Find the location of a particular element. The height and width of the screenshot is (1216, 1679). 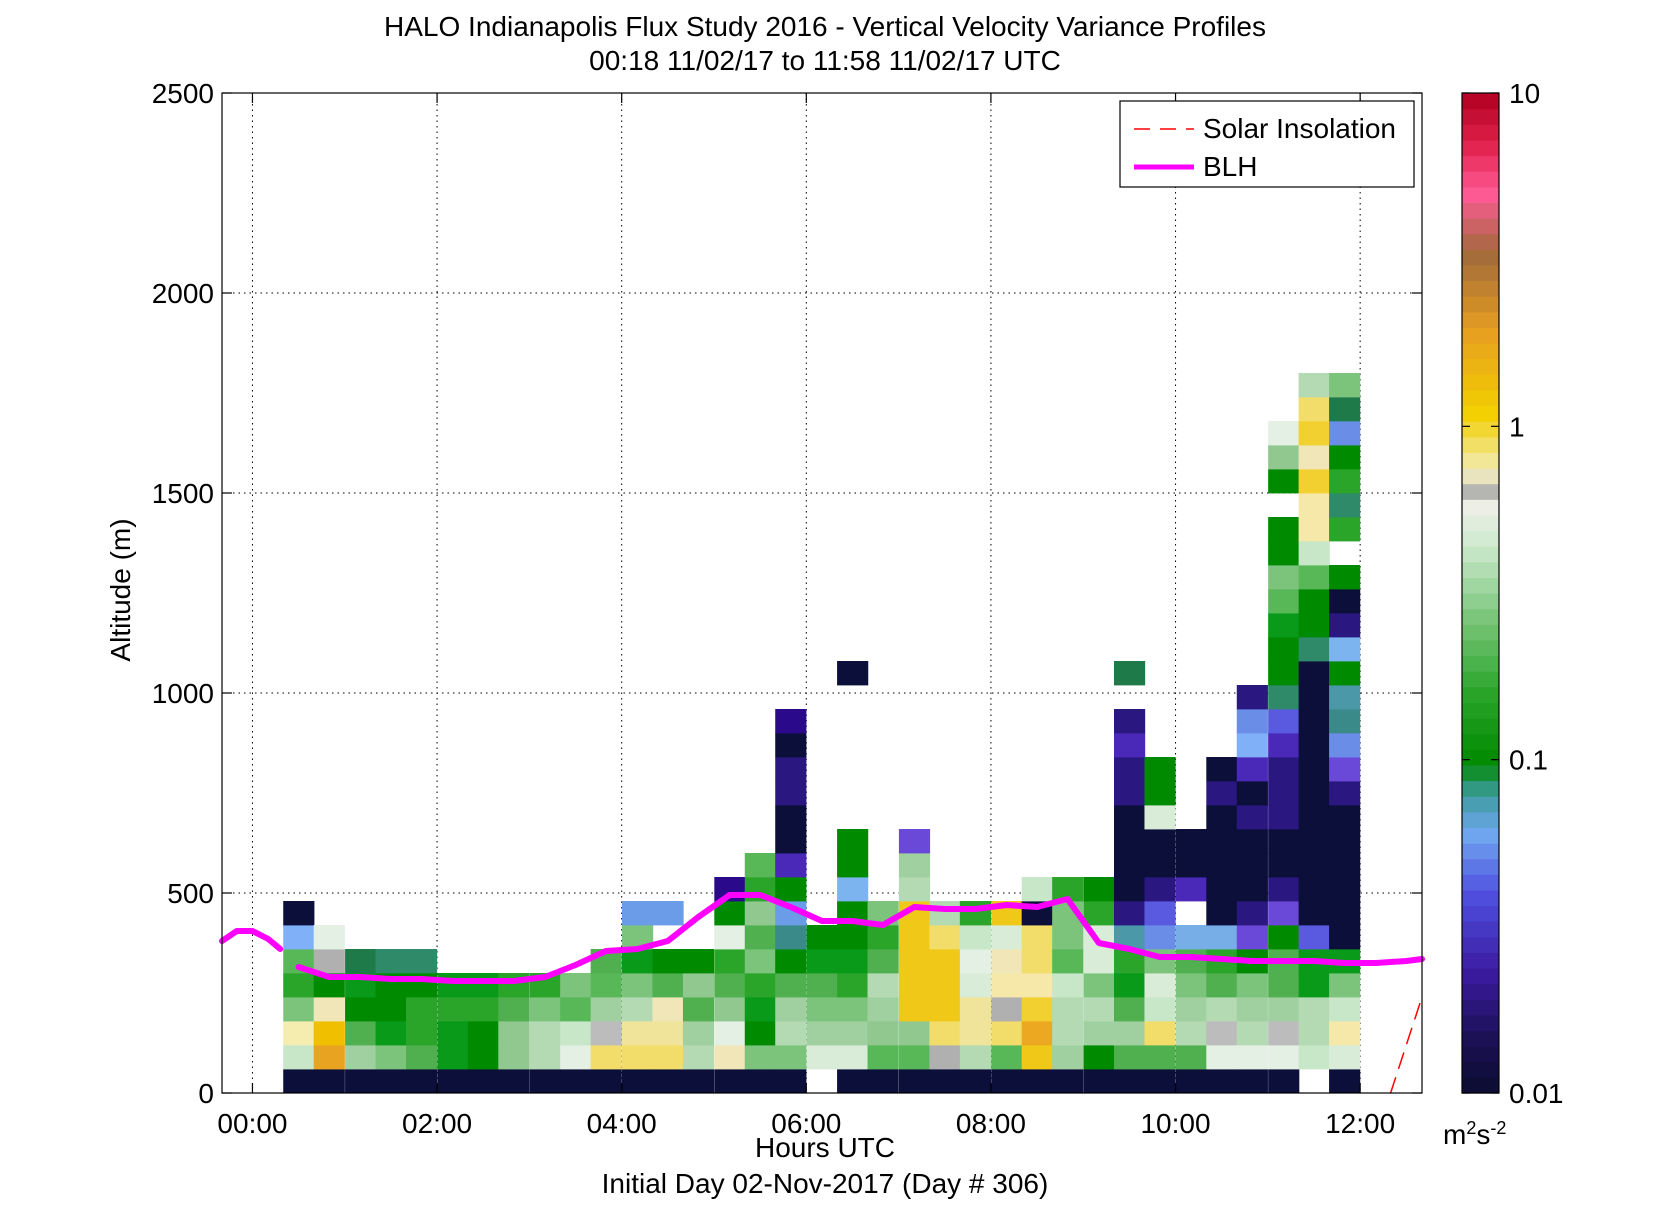

colorbar-frame is located at coordinates (1480, 593).